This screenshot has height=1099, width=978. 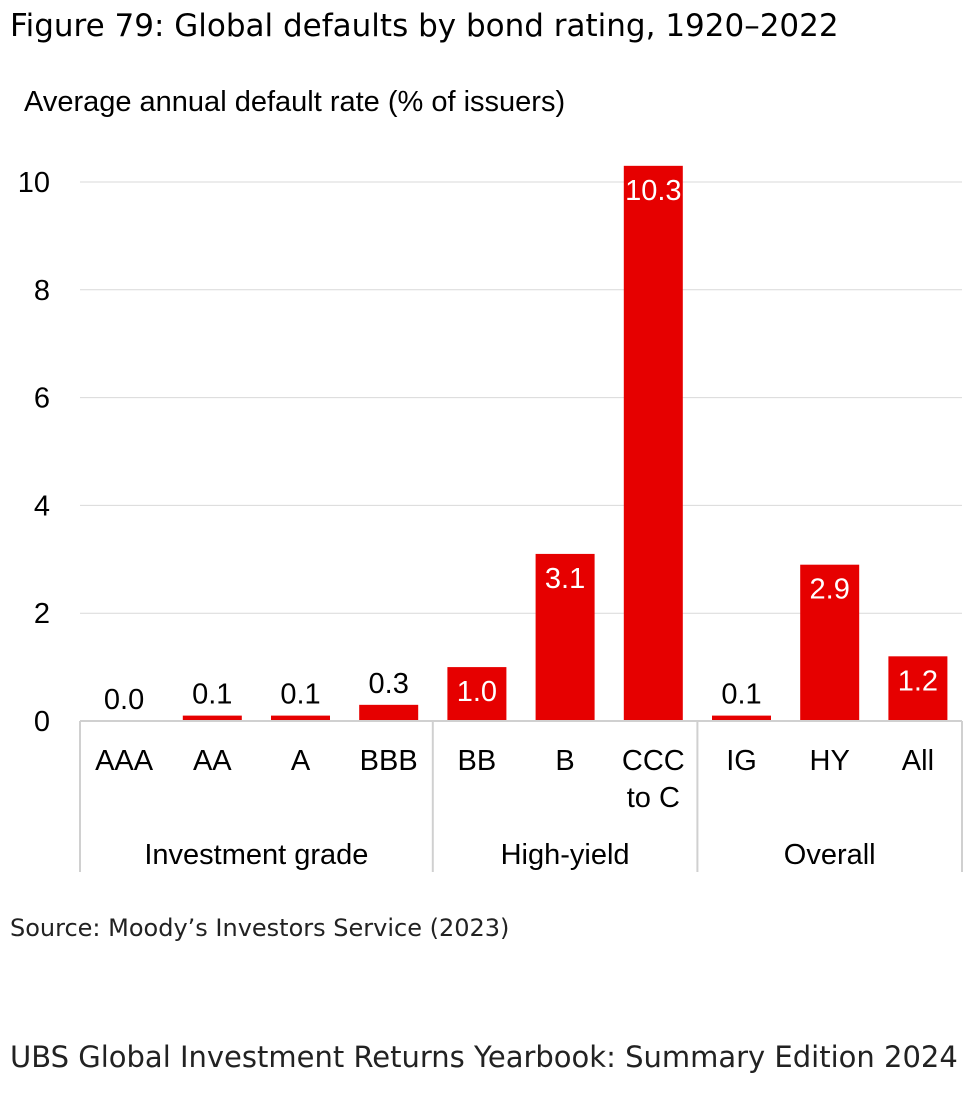 What do you see at coordinates (124, 700) in the screenshot?
I see `data-label: 0.0` at bounding box center [124, 700].